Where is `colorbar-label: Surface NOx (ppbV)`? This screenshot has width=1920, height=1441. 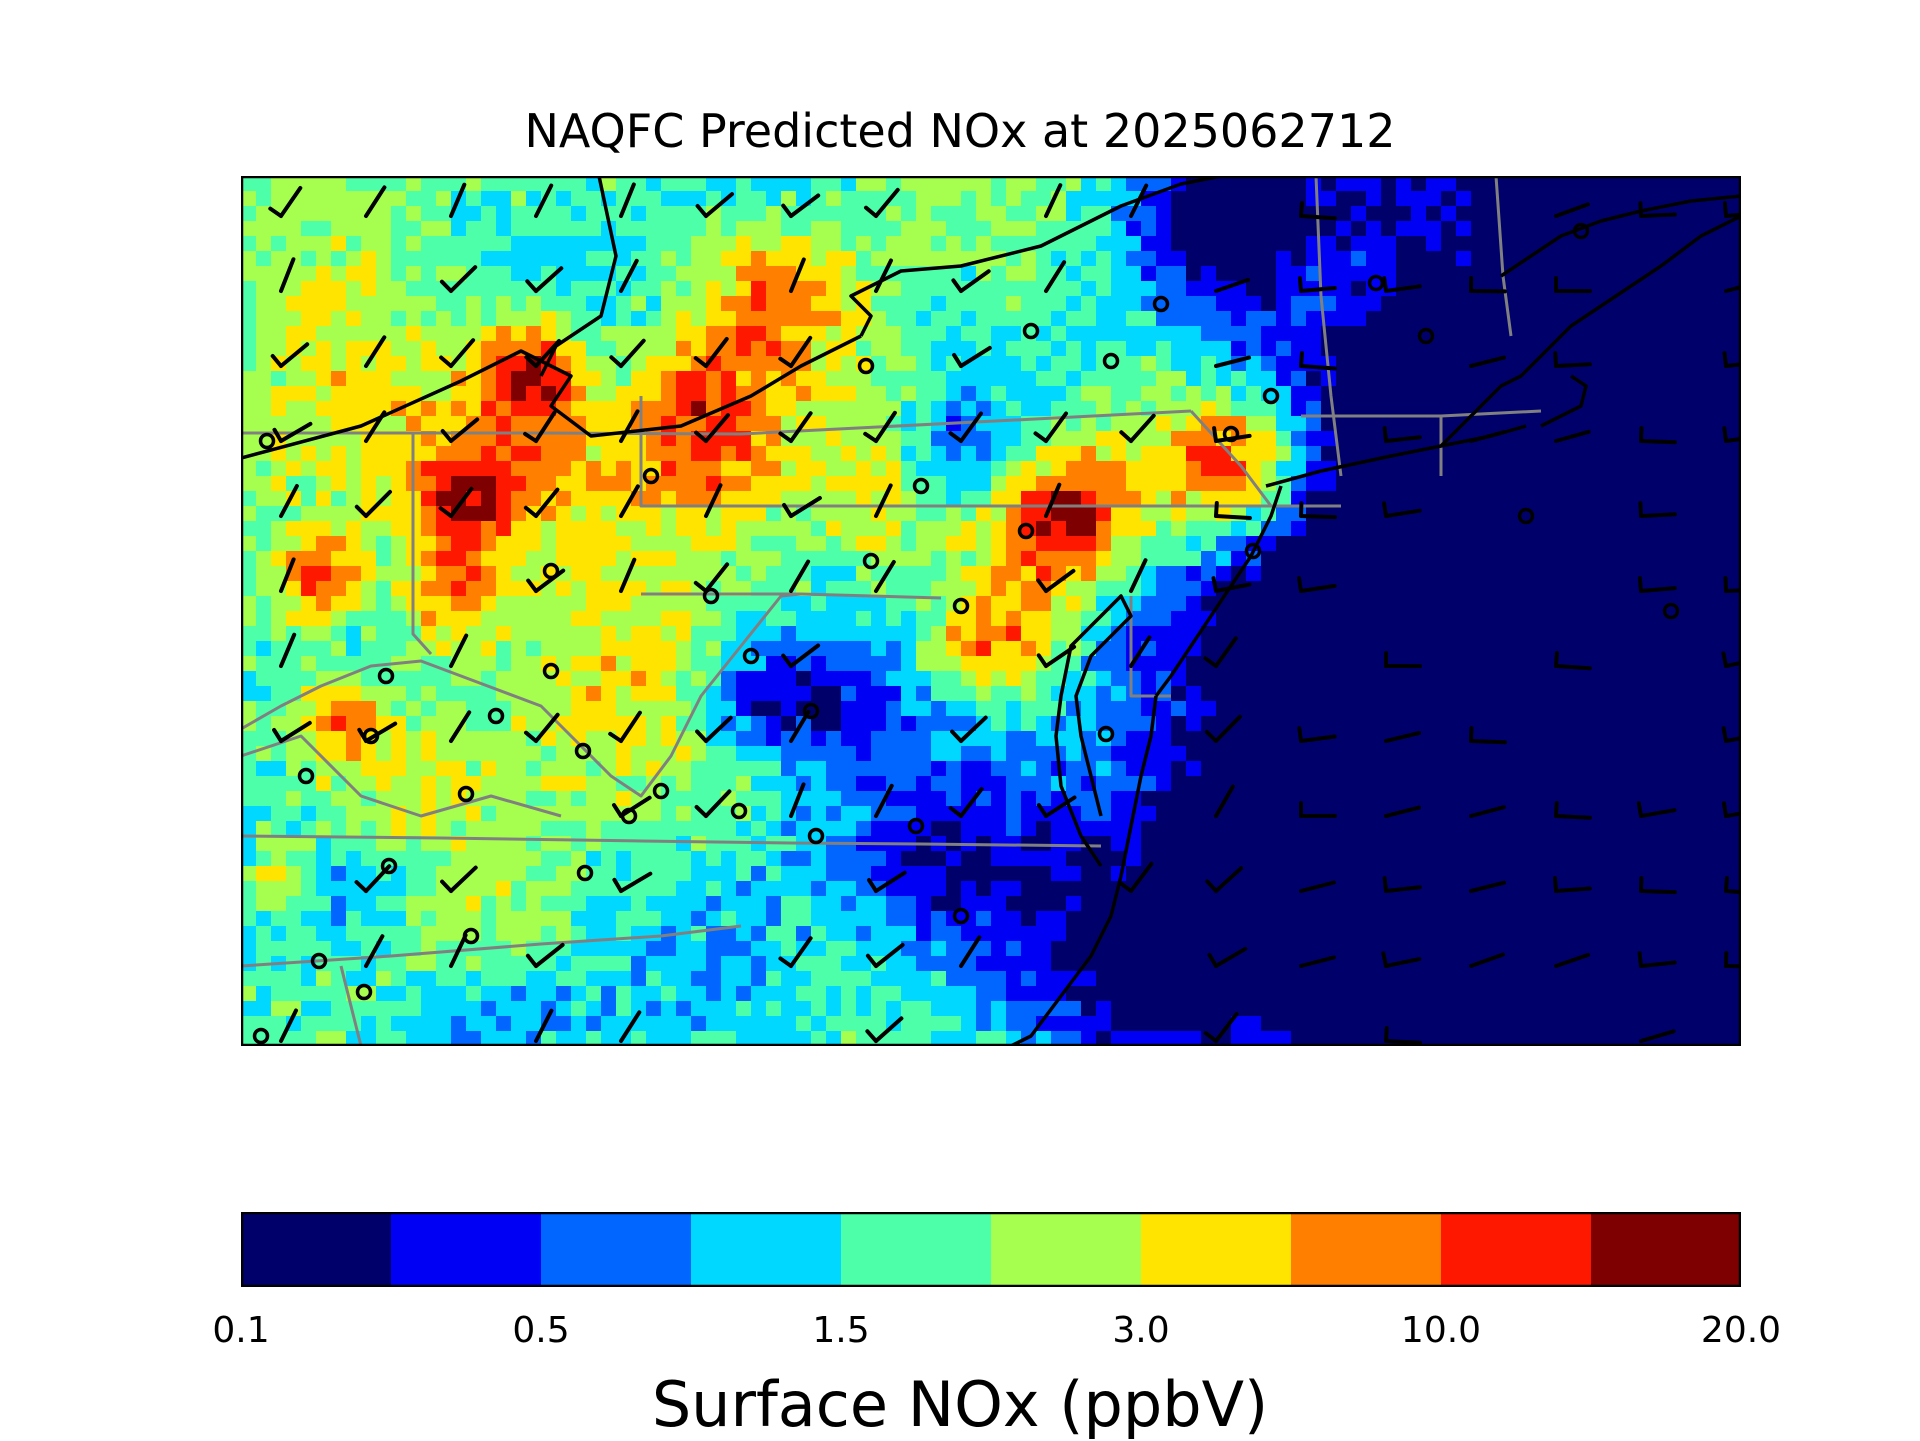
colorbar-label: Surface NOx (ppbV) is located at coordinates (960, 1404).